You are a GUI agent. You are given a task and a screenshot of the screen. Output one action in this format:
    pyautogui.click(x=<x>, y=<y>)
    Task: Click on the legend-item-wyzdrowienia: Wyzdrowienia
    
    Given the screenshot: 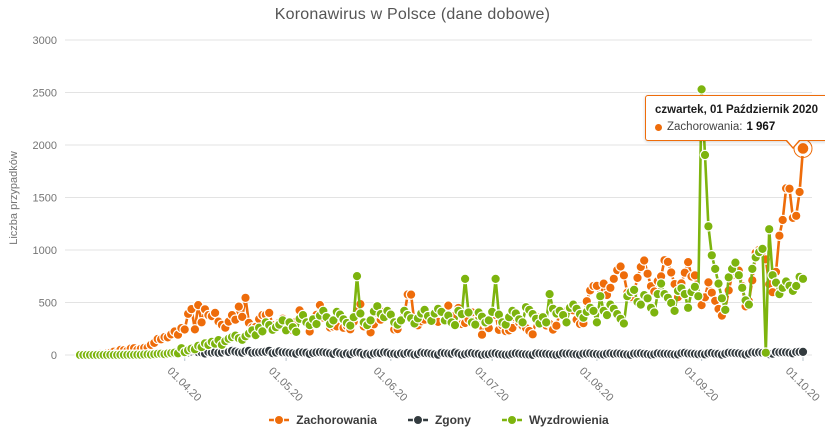 What is the action you would take?
    pyautogui.click(x=555, y=420)
    